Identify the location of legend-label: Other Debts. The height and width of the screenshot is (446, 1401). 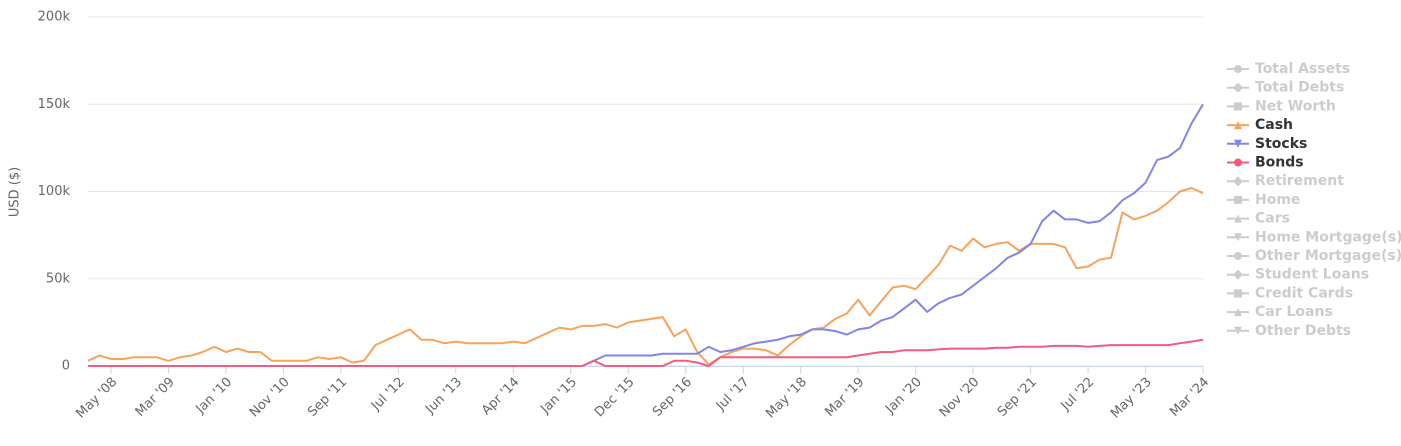
(1303, 331).